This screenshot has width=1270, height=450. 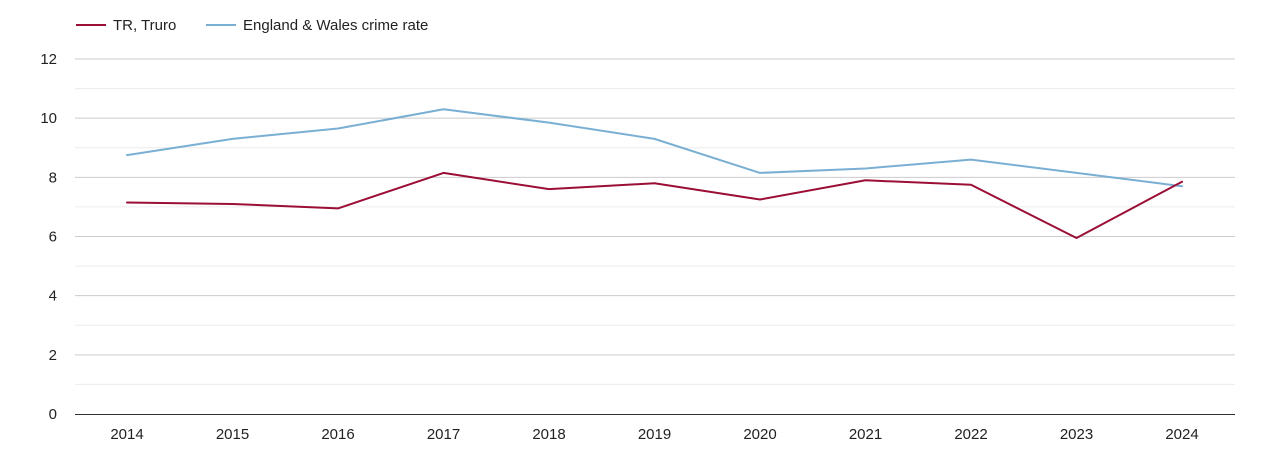 I want to click on x-tick-label-2015: 2015, so click(x=232, y=434).